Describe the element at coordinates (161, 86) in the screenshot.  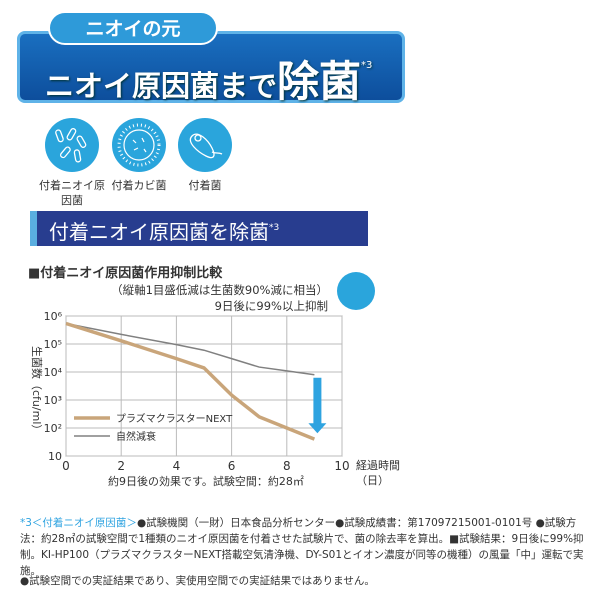
I see `headline-text: ニオイ原因菌まで` at that location.